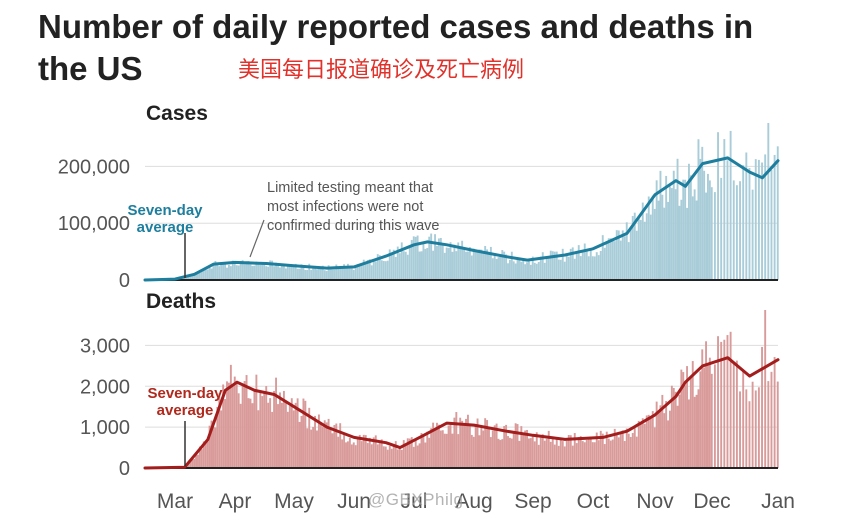 The width and height of the screenshot is (843, 521). What do you see at coordinates (185, 402) in the screenshot?
I see `deaths-seven-day-average-label: Seven-day average` at bounding box center [185, 402].